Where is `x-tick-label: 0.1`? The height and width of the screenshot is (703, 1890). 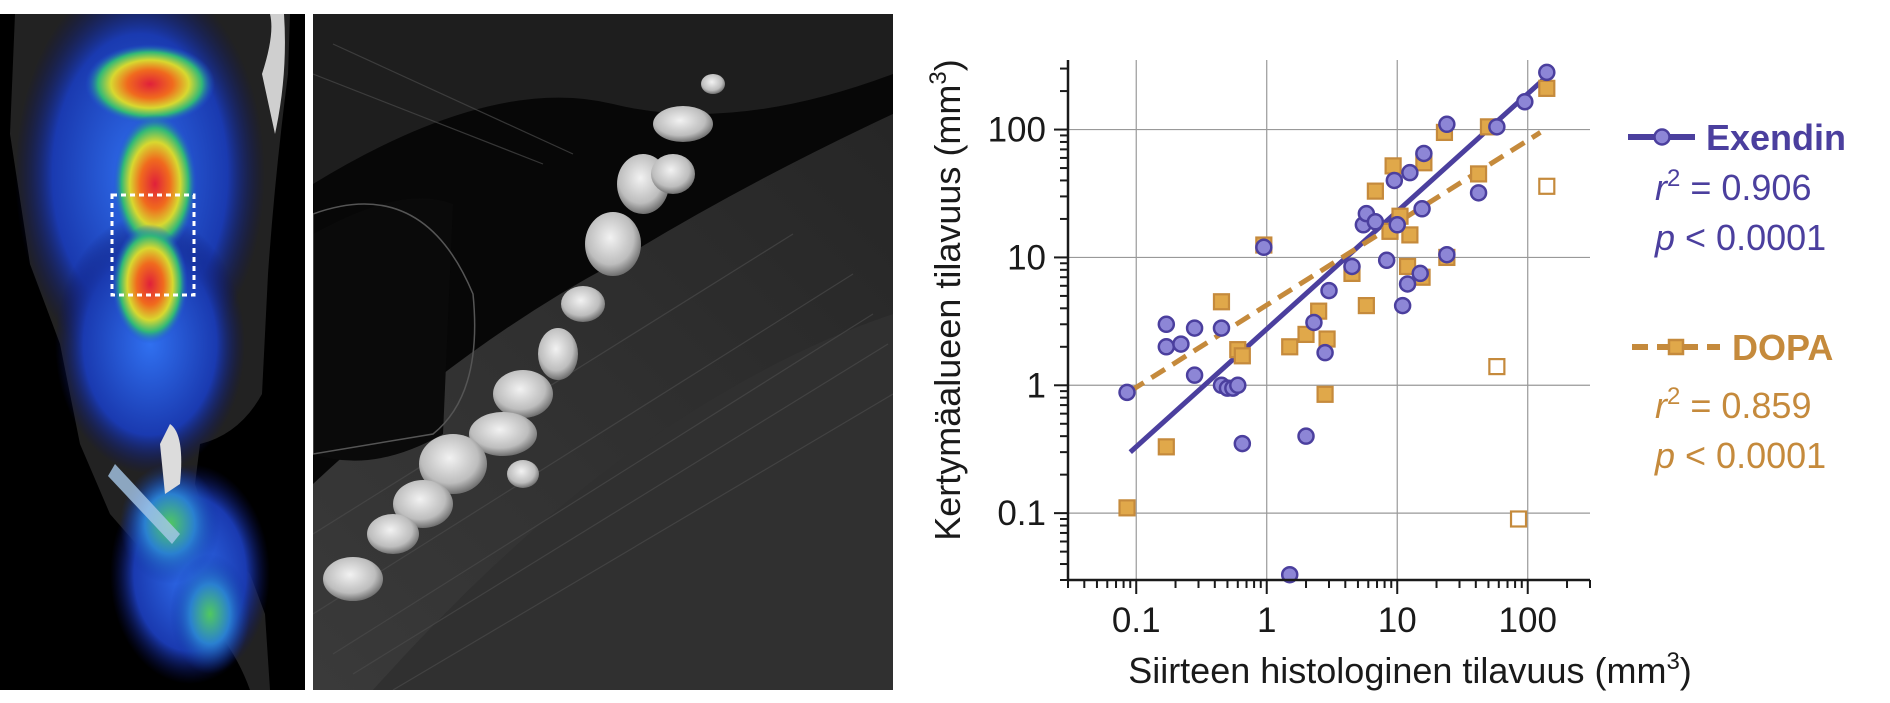
x-tick-label: 0.1 is located at coordinates (1136, 620).